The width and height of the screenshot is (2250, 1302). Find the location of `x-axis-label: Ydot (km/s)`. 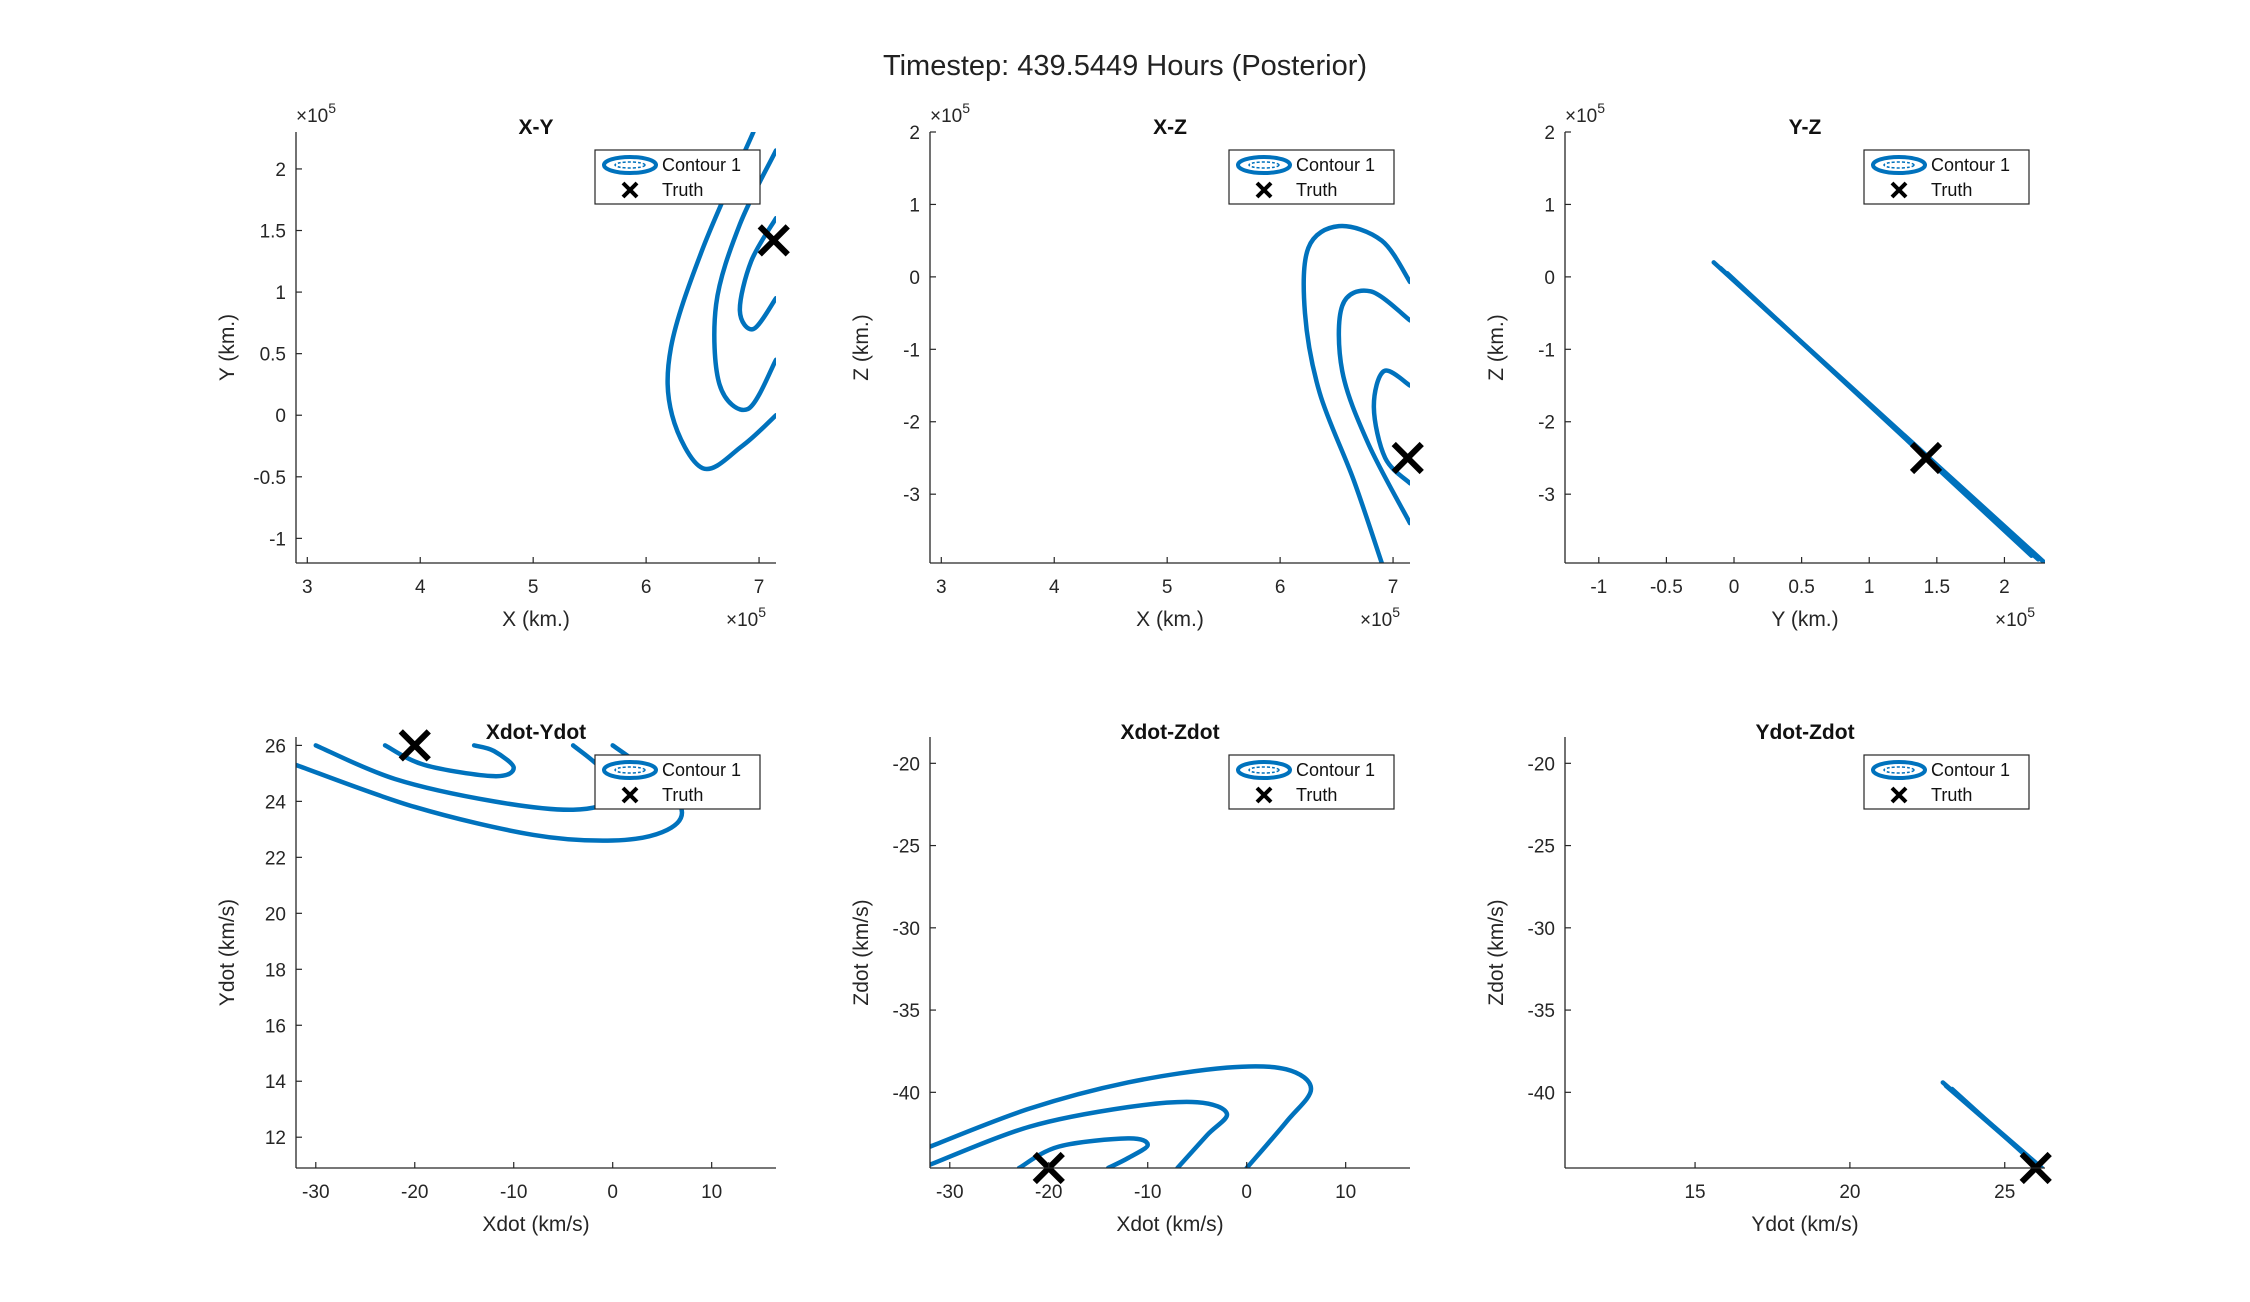

x-axis-label: Ydot (km/s) is located at coordinates (1804, 1224).